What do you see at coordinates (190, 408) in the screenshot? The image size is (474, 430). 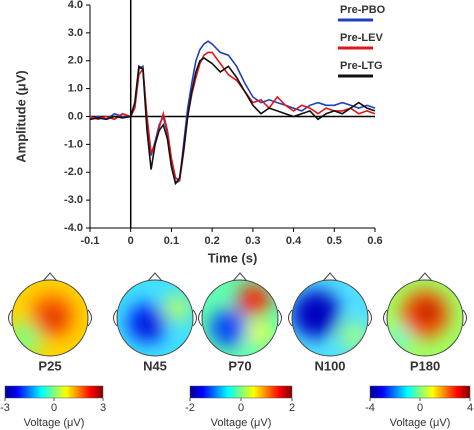 I see `colorbar-tick-label: -2` at bounding box center [190, 408].